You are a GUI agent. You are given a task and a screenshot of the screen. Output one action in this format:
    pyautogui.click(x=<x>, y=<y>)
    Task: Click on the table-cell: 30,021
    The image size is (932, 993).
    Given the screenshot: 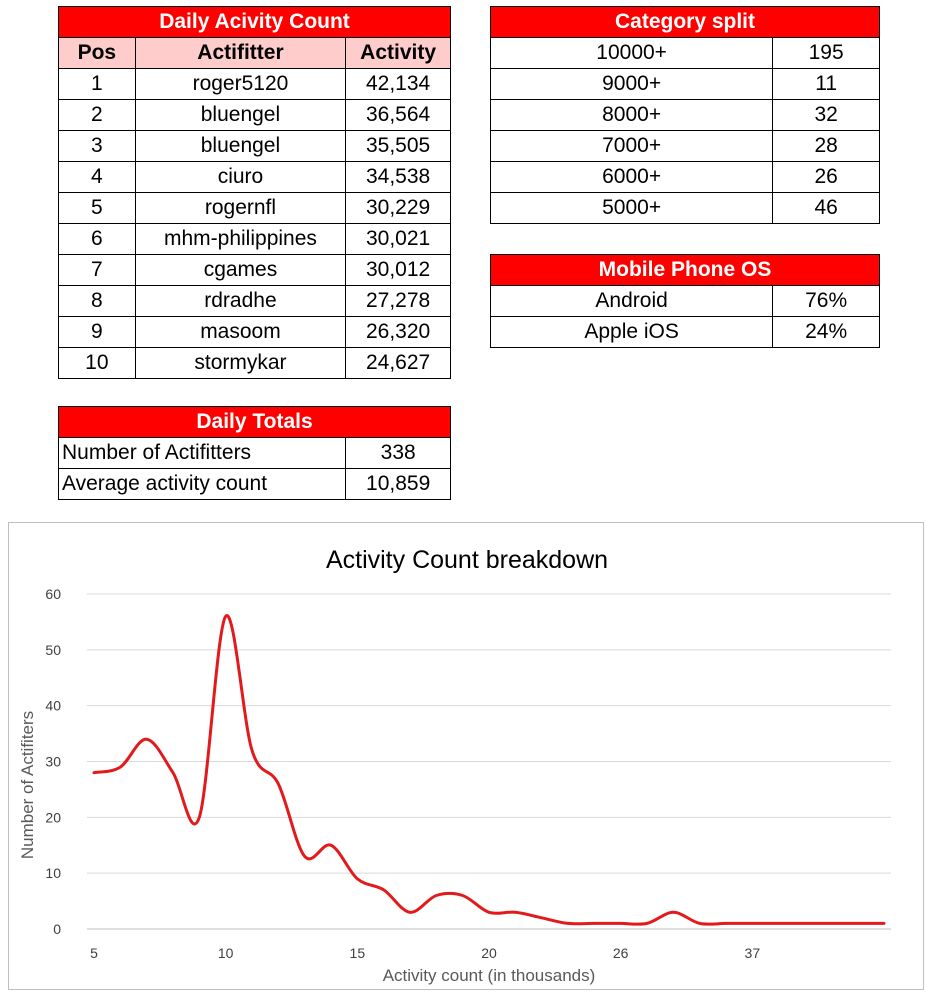 What is the action you would take?
    pyautogui.click(x=398, y=239)
    